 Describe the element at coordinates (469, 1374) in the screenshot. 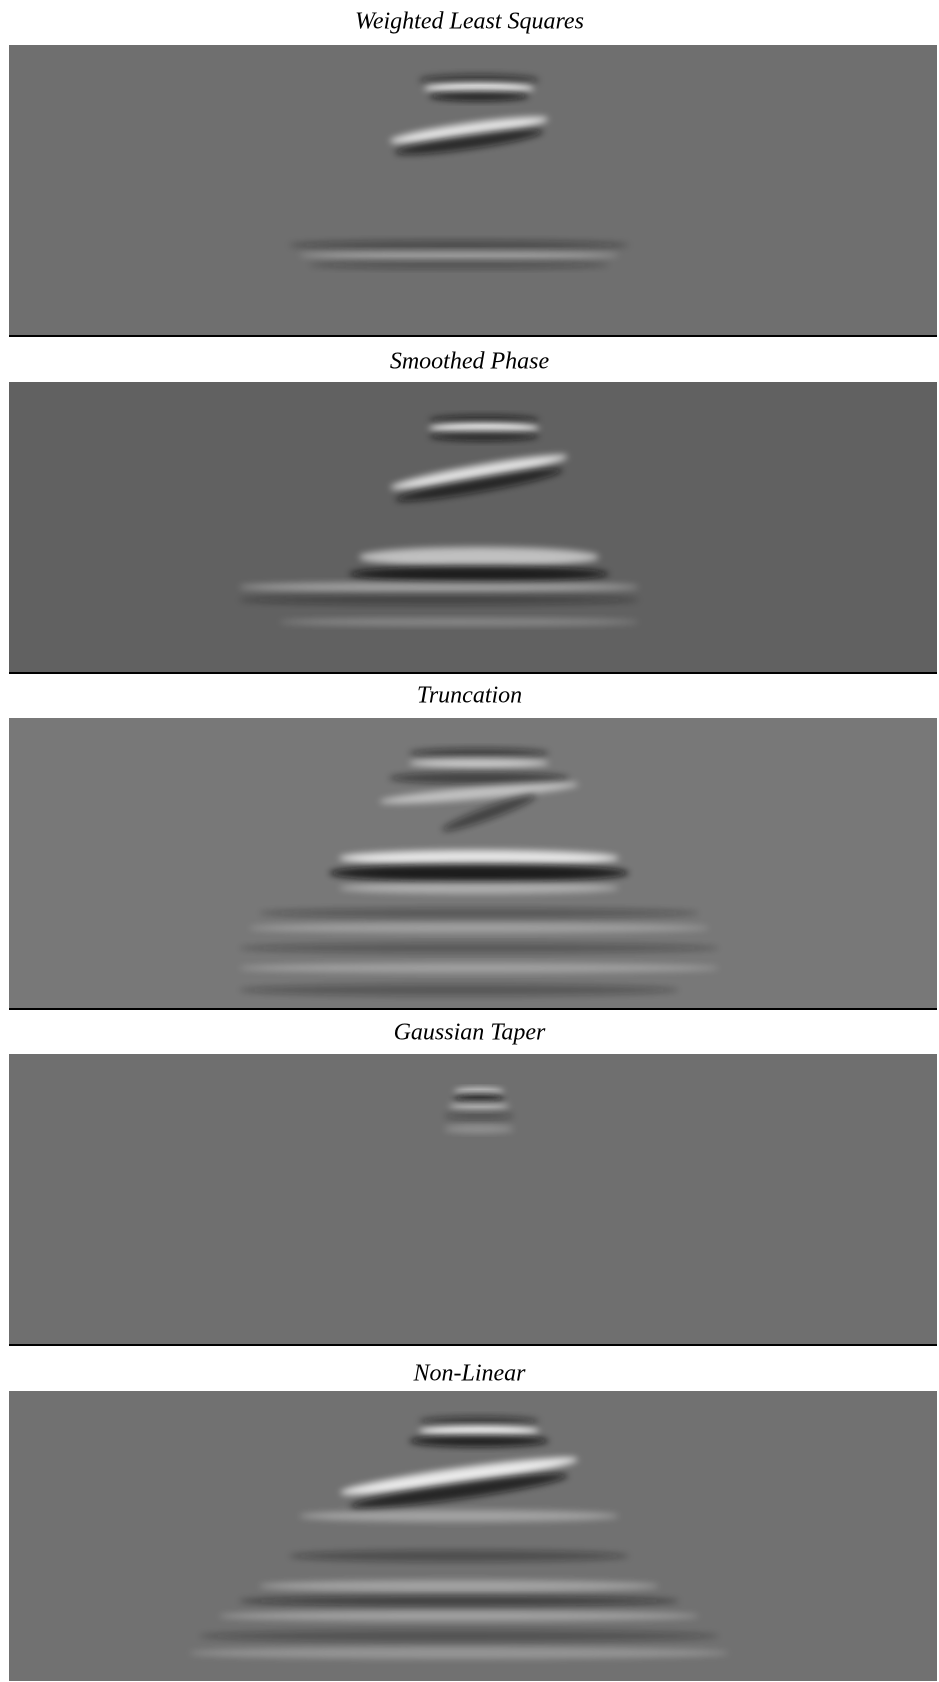

I see `panel-title: Non-Linear` at that location.